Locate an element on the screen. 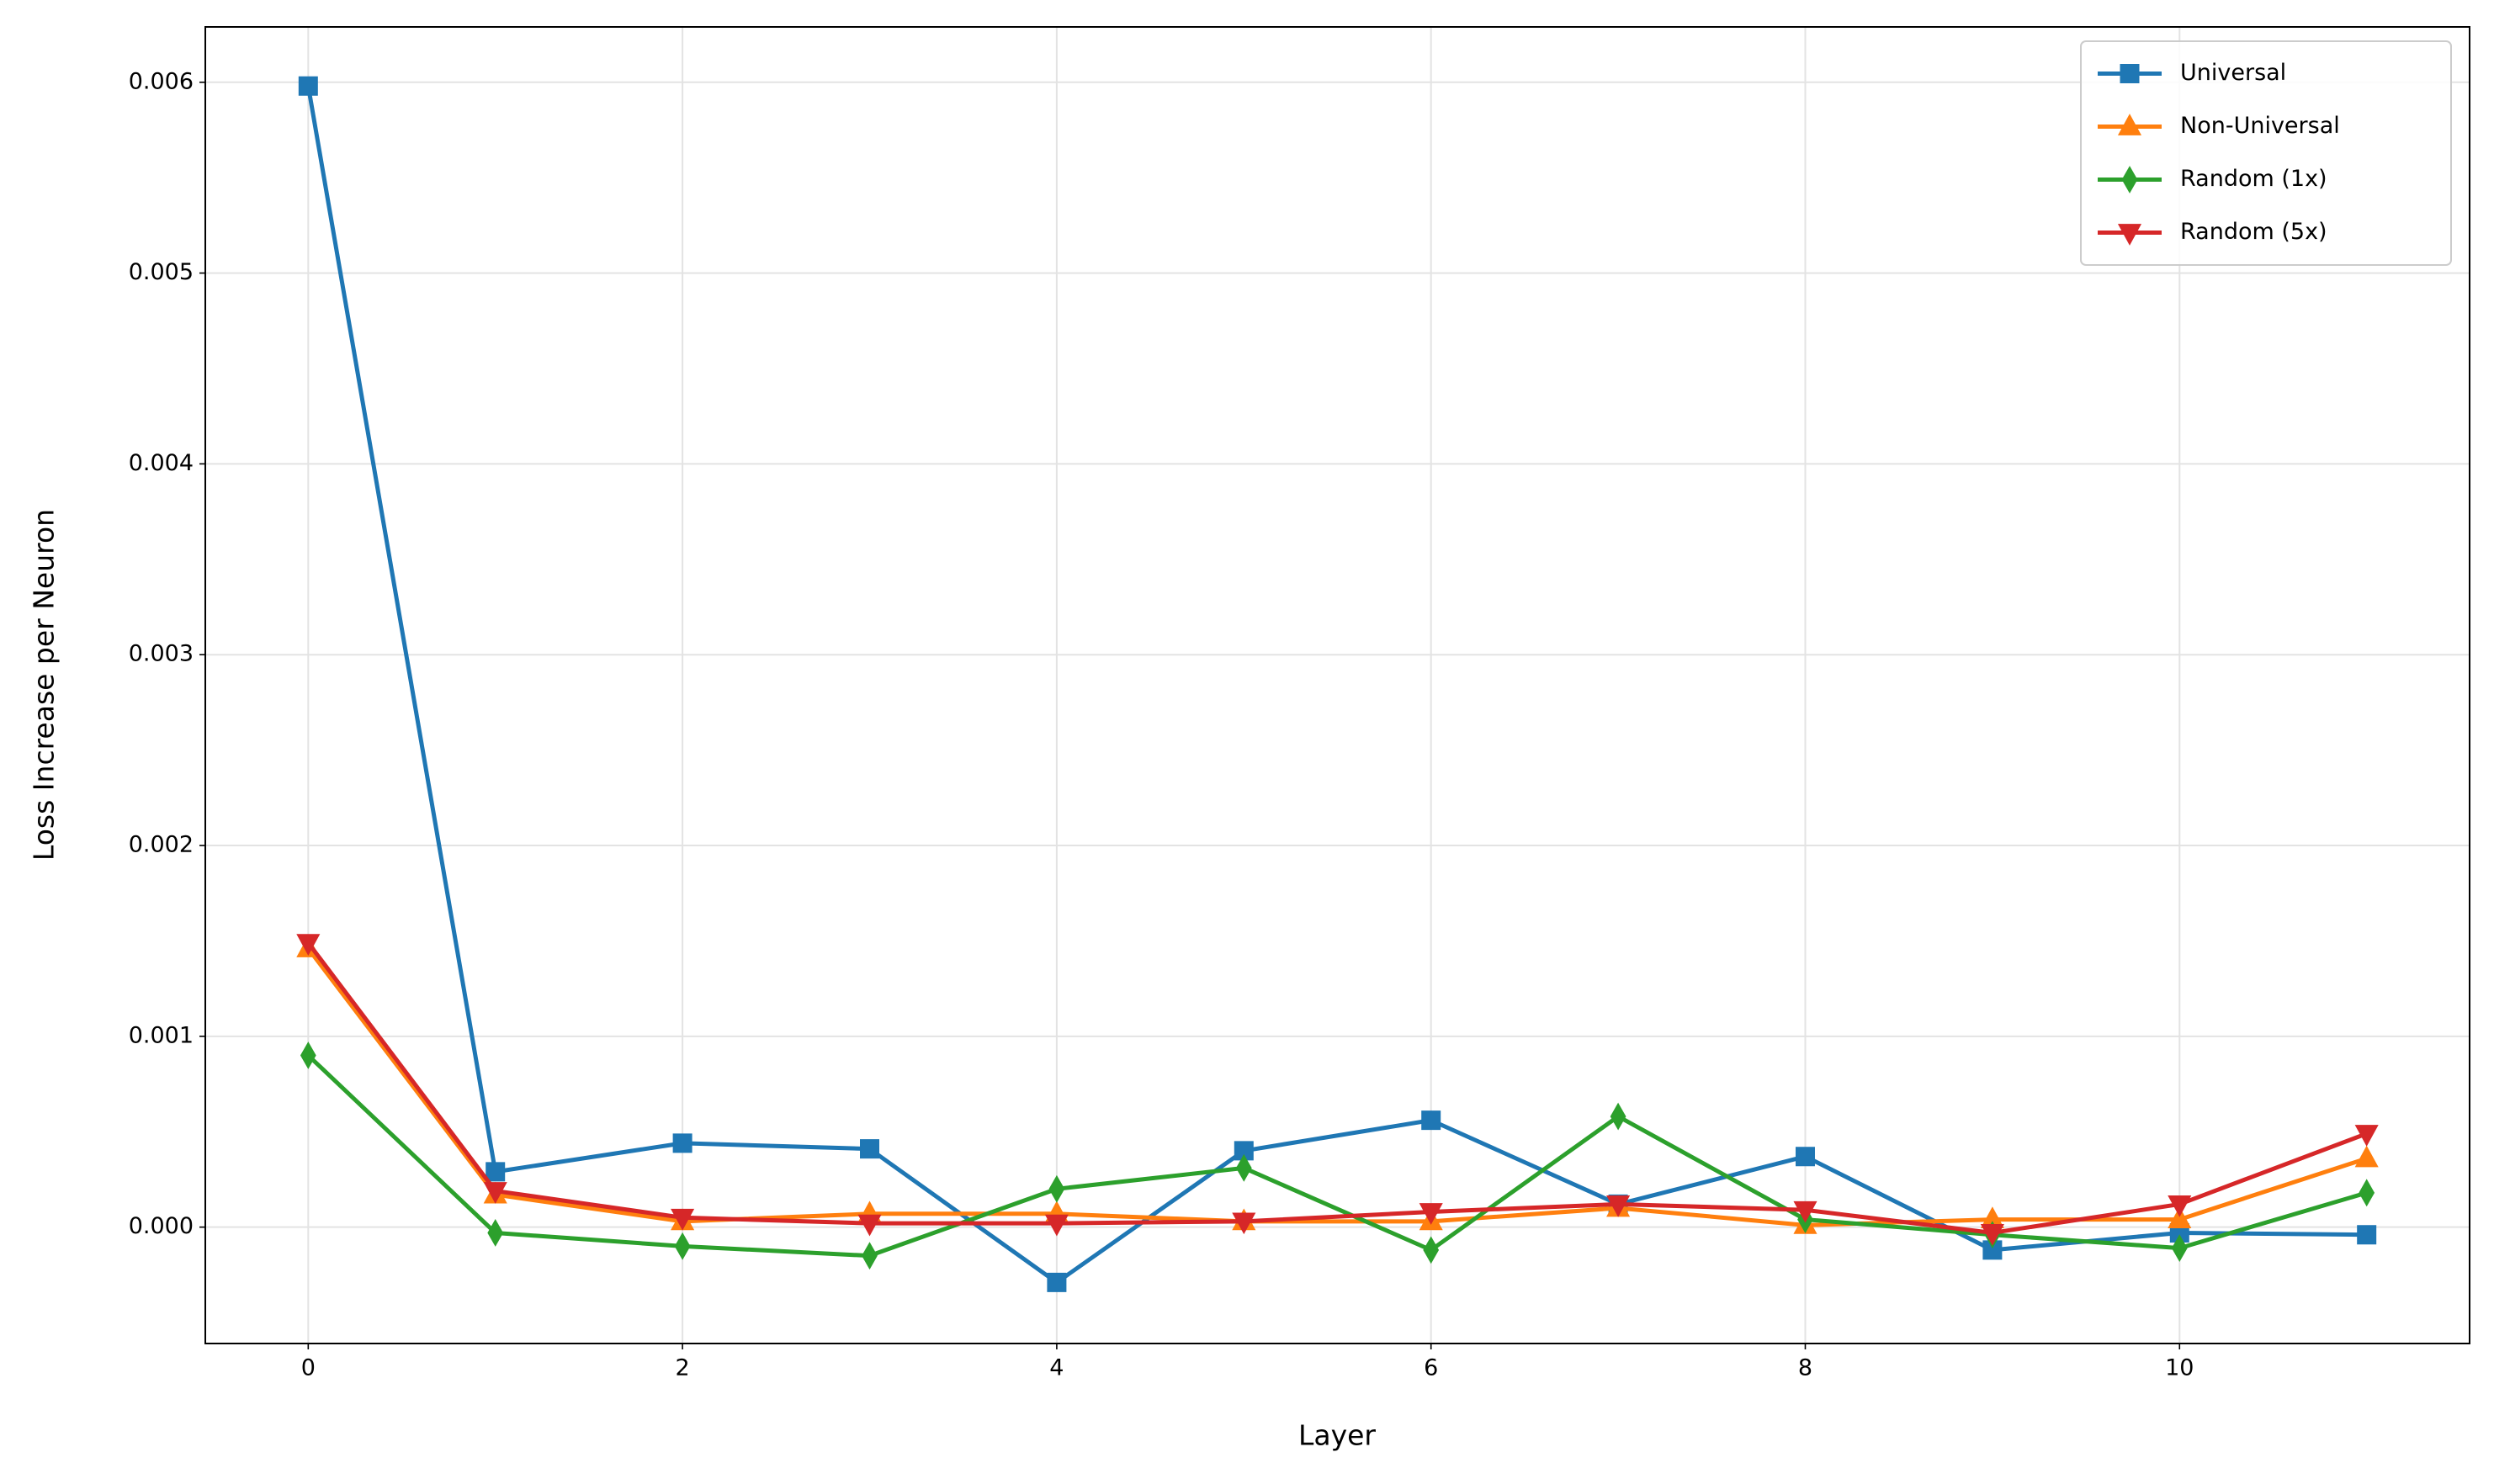  y-axis-label: Loss Increase per Neuron is located at coordinates (44, 685).